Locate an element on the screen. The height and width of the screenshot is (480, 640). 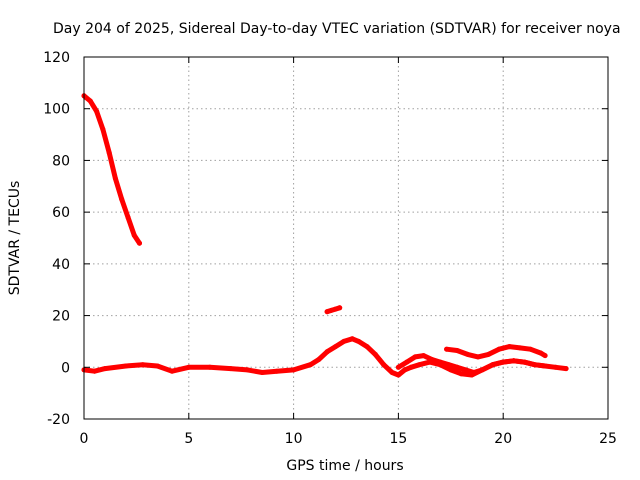
y-tick-label: 20 is located at coordinates (61, 317).